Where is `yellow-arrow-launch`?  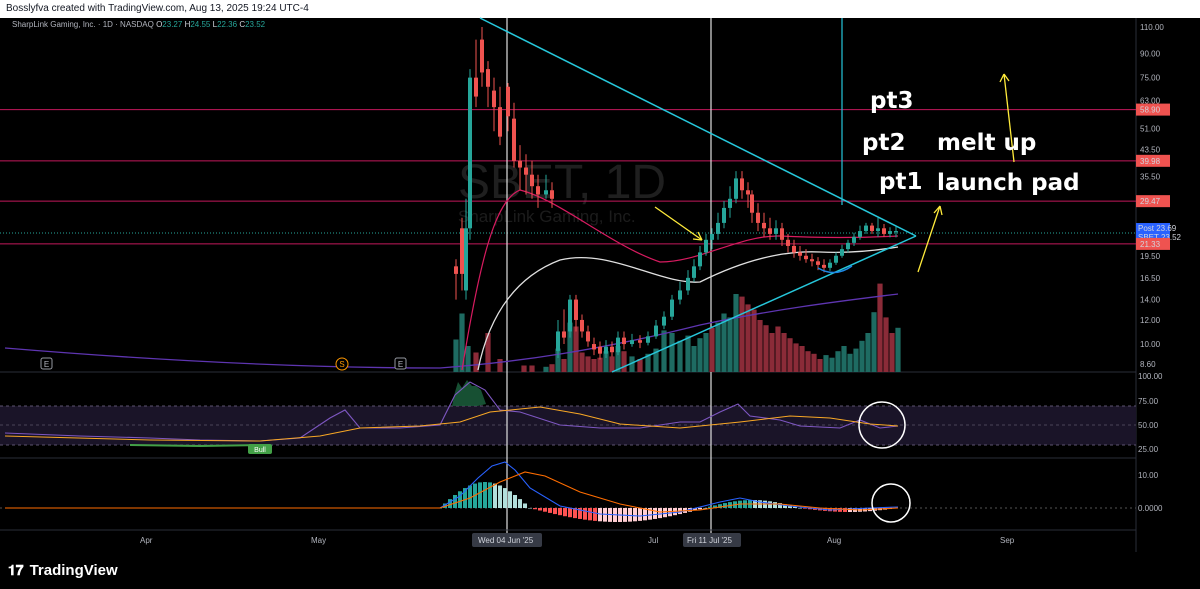
yellow-arrow-launch is located at coordinates (930, 239).